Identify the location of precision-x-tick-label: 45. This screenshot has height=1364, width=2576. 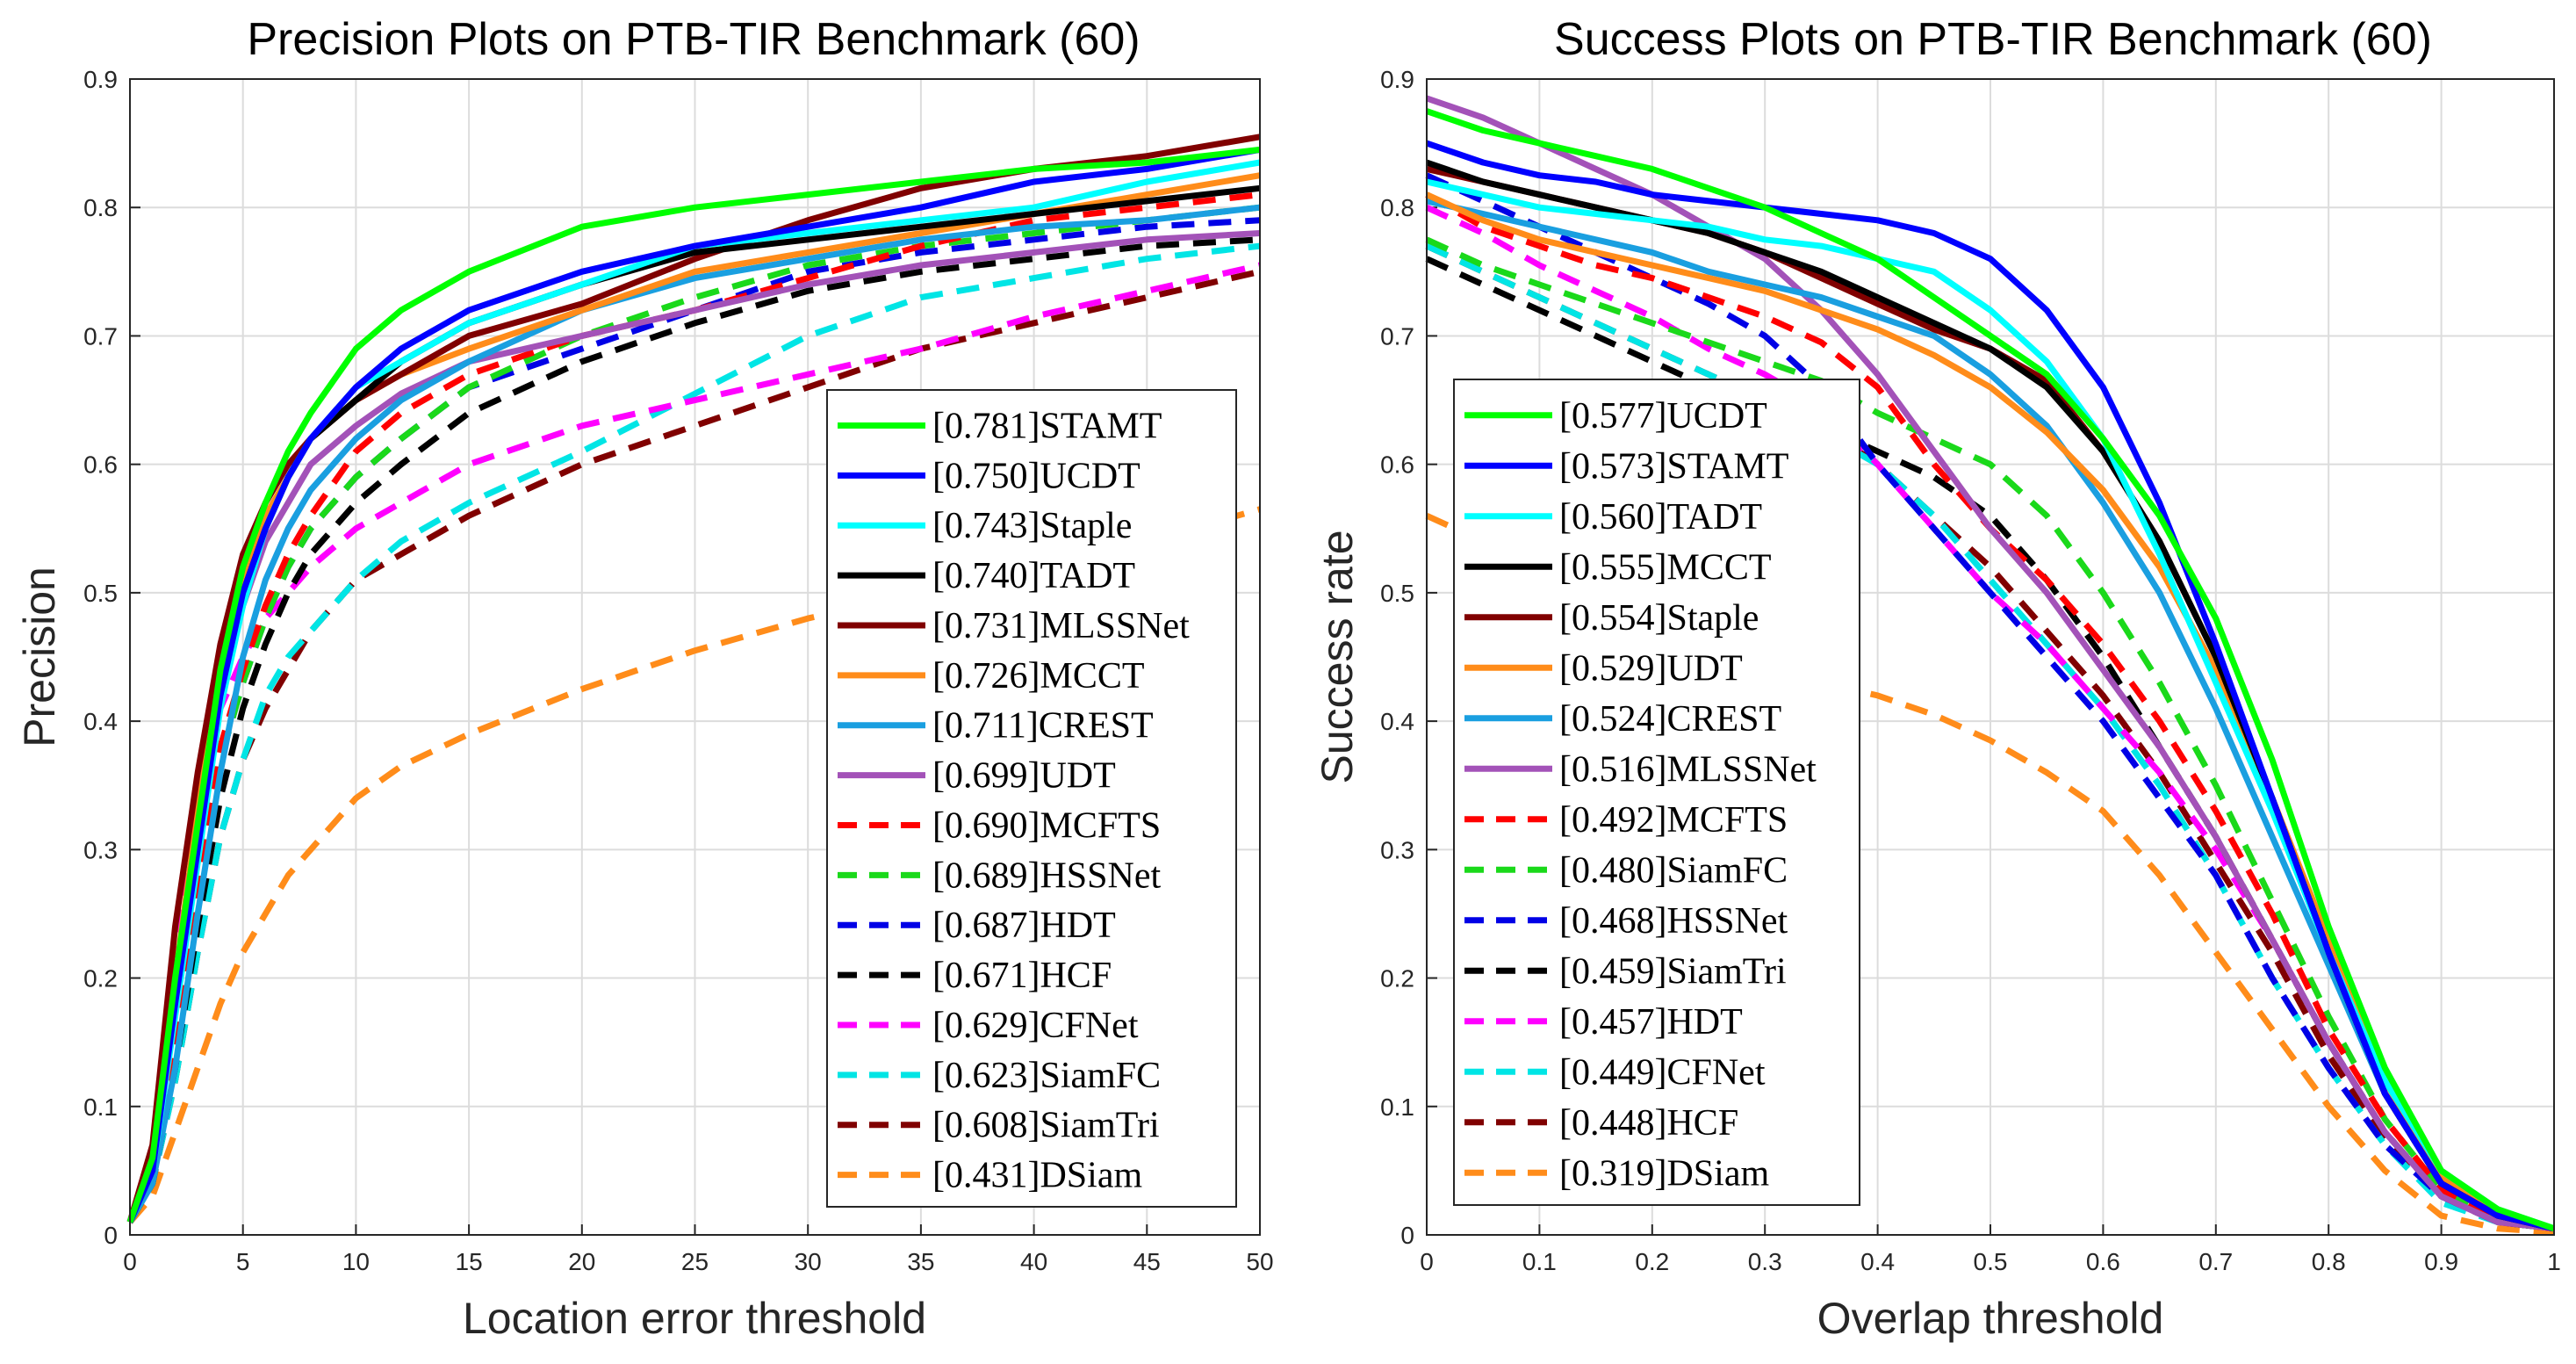
(1147, 1261).